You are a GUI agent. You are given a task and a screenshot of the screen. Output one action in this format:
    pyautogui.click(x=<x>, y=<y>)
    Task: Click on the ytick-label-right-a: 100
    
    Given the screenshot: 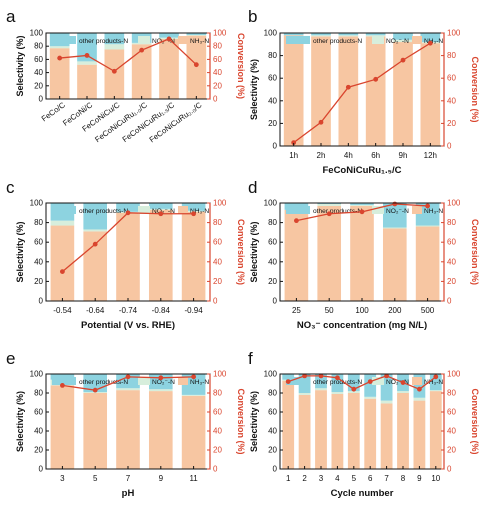 What is the action you would take?
    pyautogui.click(x=220, y=33)
    